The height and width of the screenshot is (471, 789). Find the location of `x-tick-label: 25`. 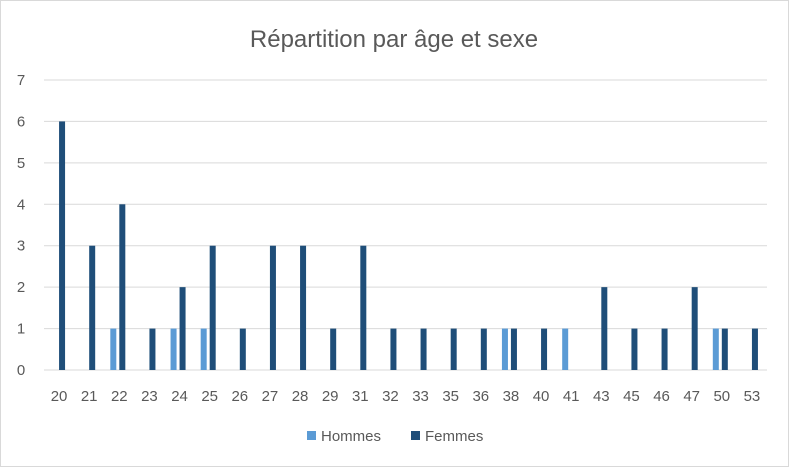

x-tick-label: 25 is located at coordinates (209, 396).